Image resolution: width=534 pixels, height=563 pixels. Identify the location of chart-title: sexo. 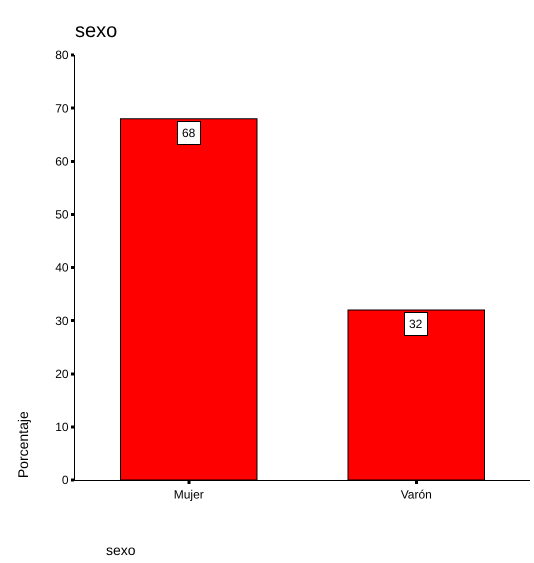
(96, 31).